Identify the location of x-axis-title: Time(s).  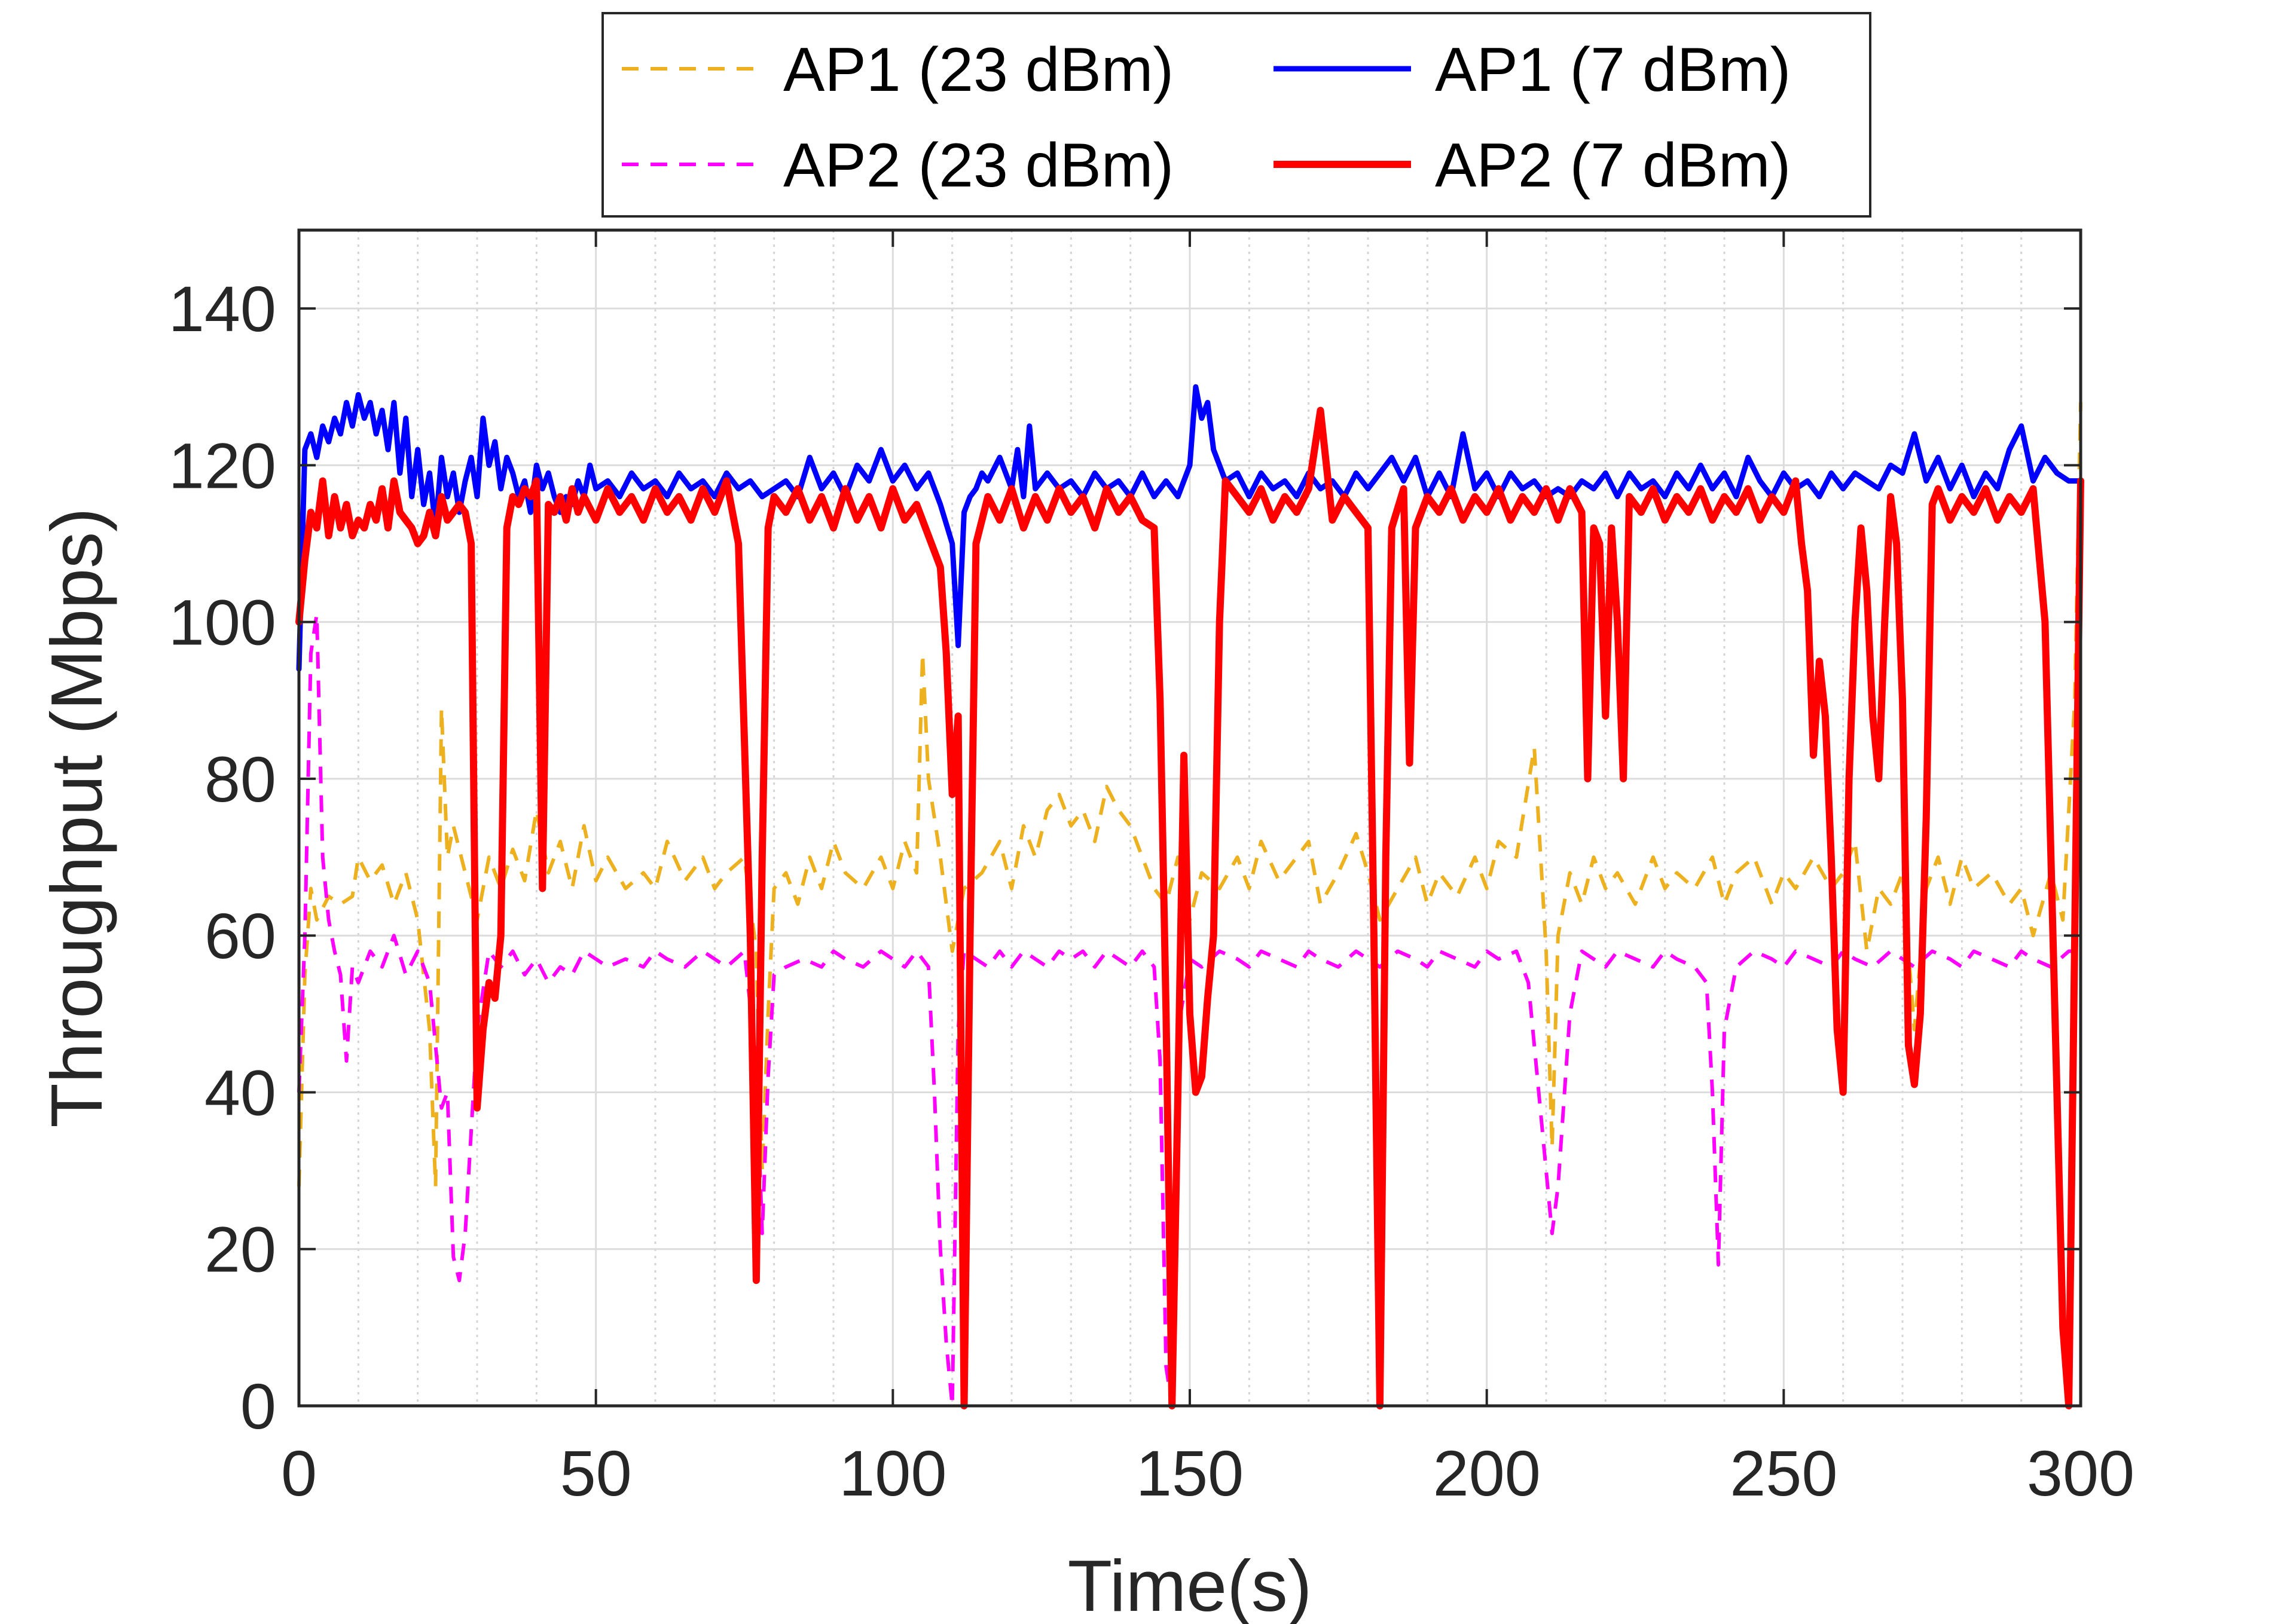
(1190, 1584).